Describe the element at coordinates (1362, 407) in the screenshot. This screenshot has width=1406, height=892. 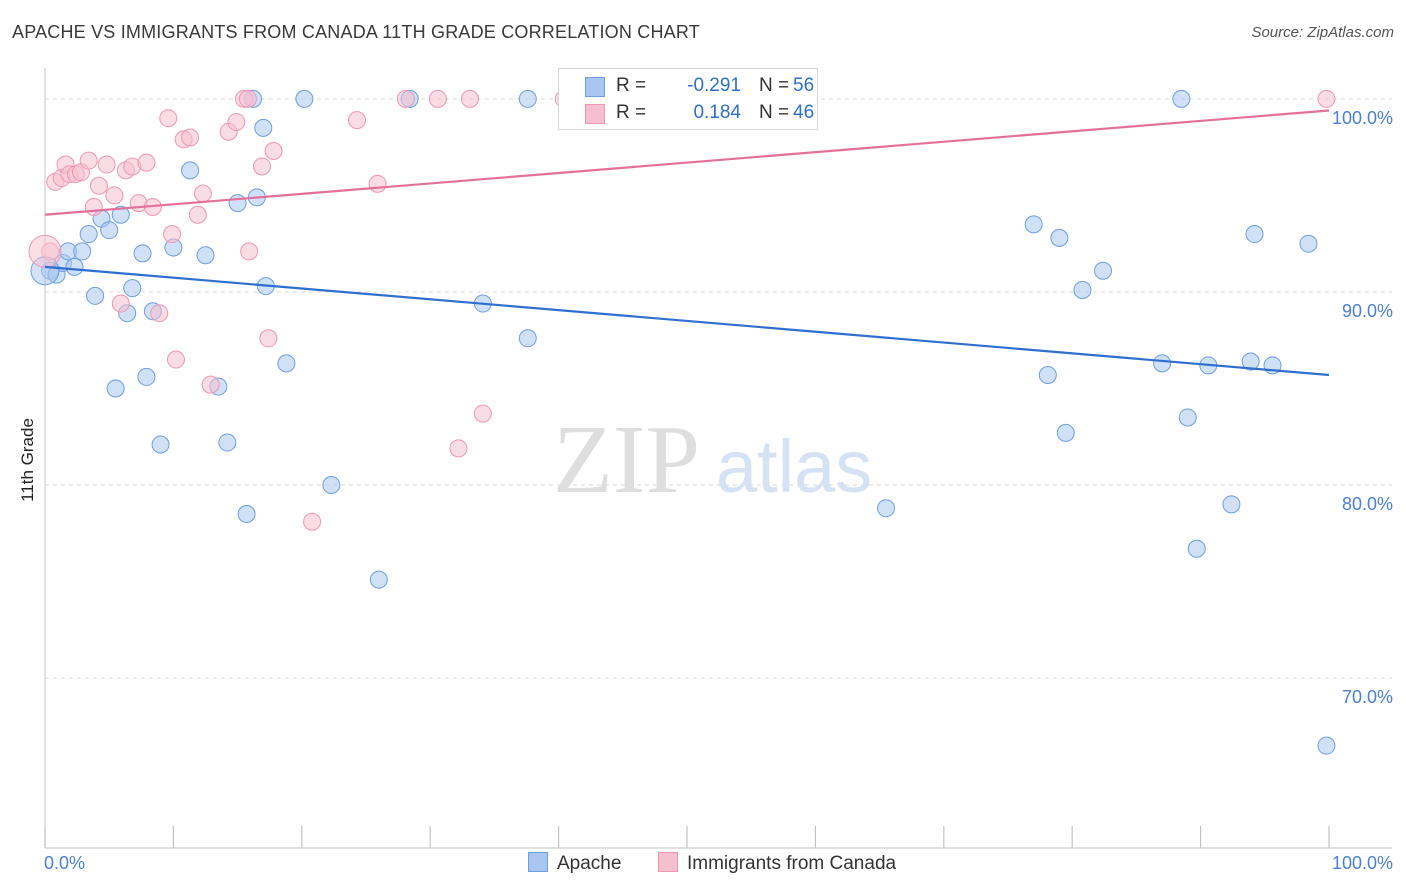
I see `y-tick-labels: 100.0% 90.0% 80.0% 70.0%` at that location.